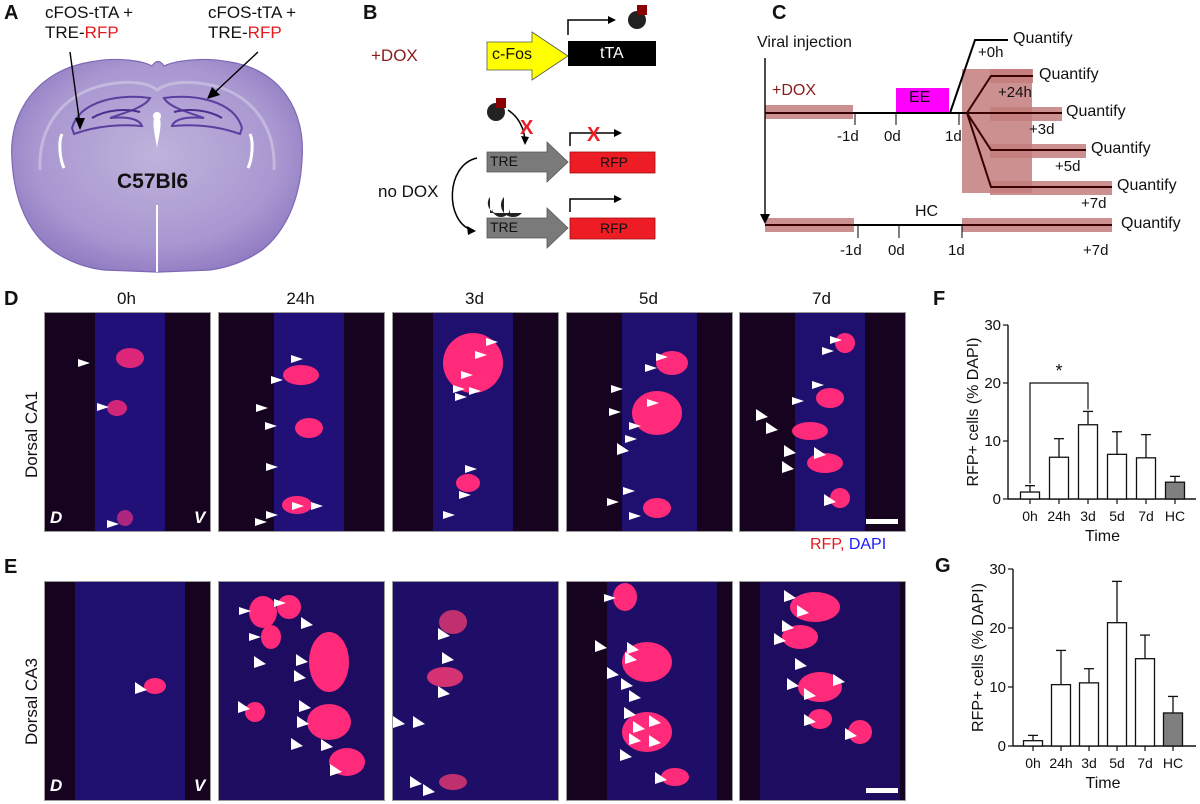  What do you see at coordinates (527, 128) in the screenshot?
I see `svg-text: X` at bounding box center [527, 128].